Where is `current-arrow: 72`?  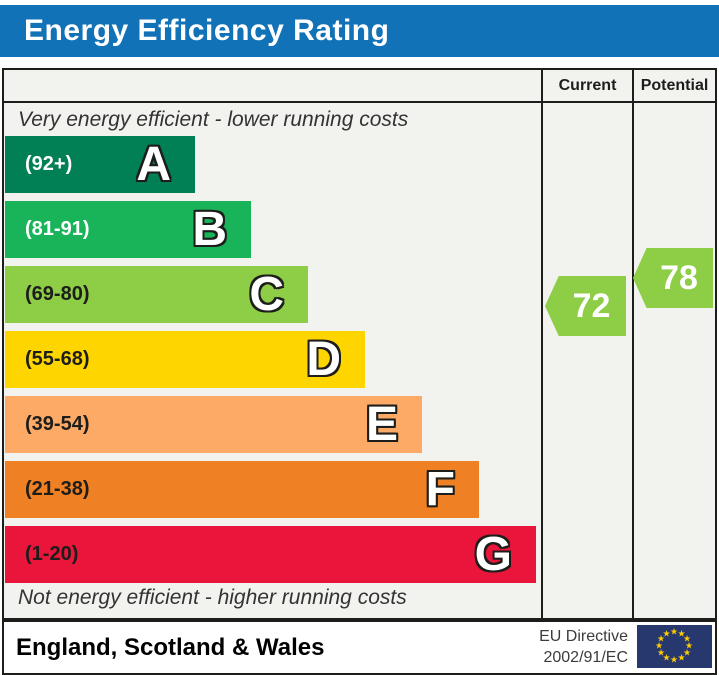
current-arrow: 72 is located at coordinates (585, 306).